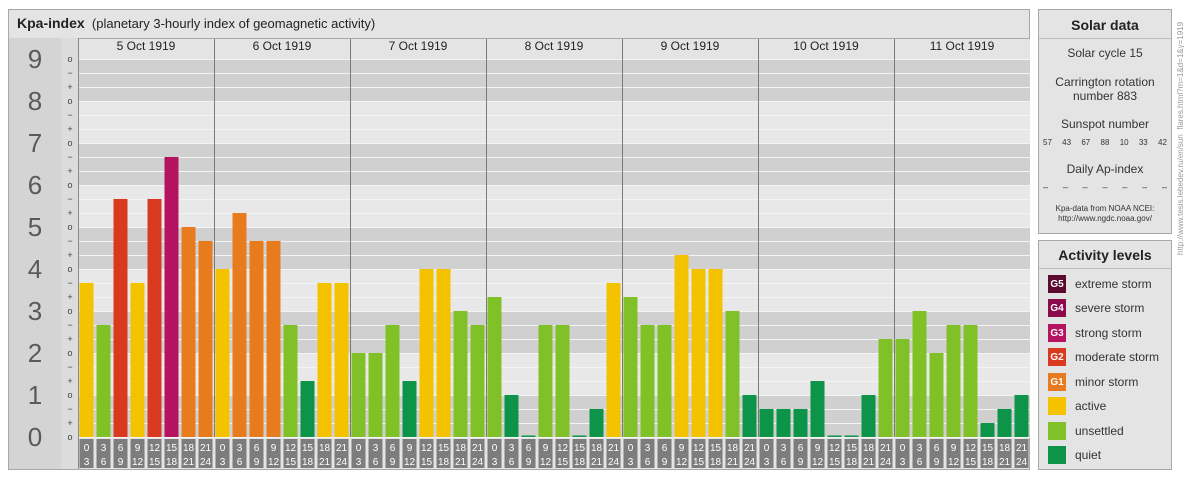 The width and height of the screenshot is (1184, 480). What do you see at coordinates (554, 248) in the screenshot?
I see `level-band` at bounding box center [554, 248].